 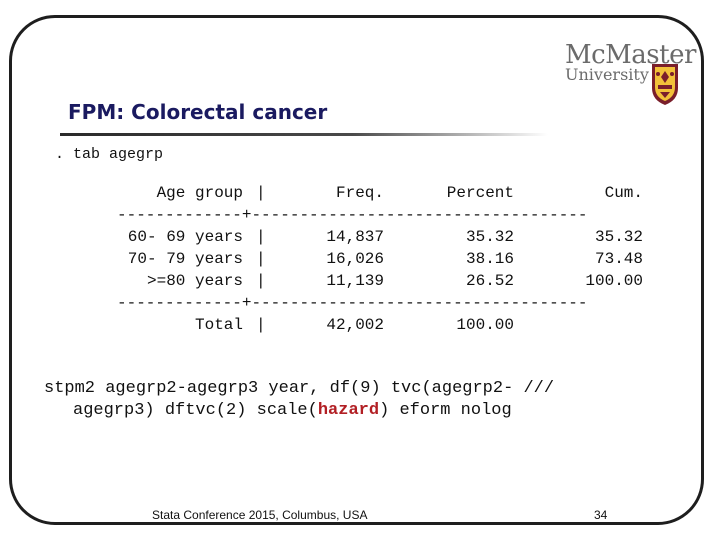 I want to click on table-row: 60- 69 years | 14,837 35.32 35.32, so click(x=360, y=237).